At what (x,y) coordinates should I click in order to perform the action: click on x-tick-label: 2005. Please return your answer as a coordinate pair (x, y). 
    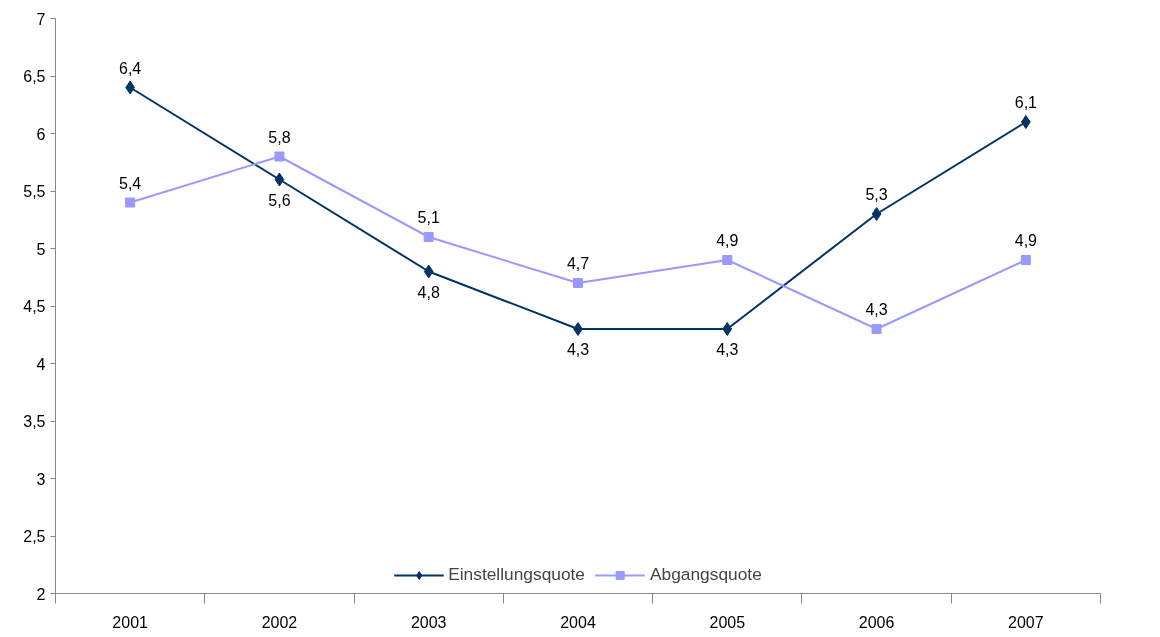
    Looking at the image, I should click on (727, 622).